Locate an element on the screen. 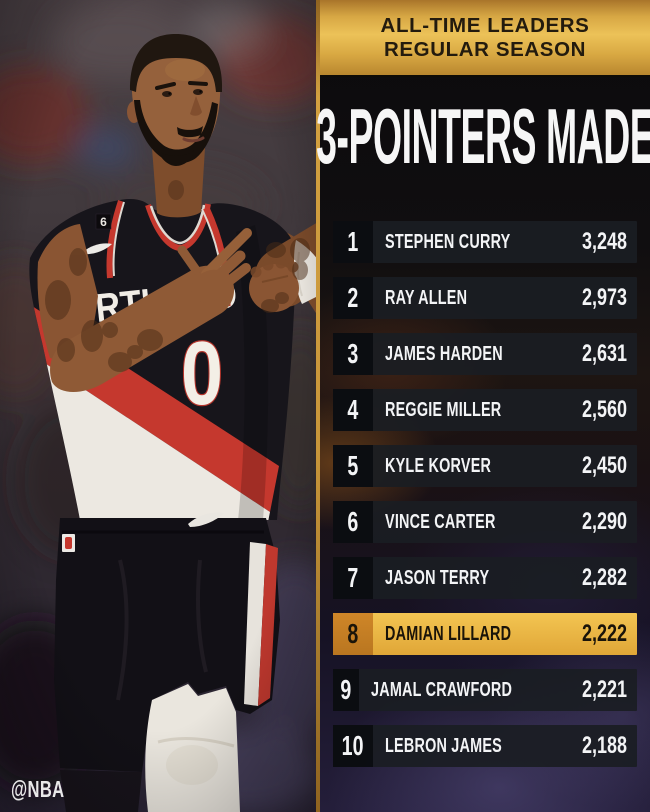  header-band: ALL-TIME LEADERS REGULAR SEASON is located at coordinates (485, 38).